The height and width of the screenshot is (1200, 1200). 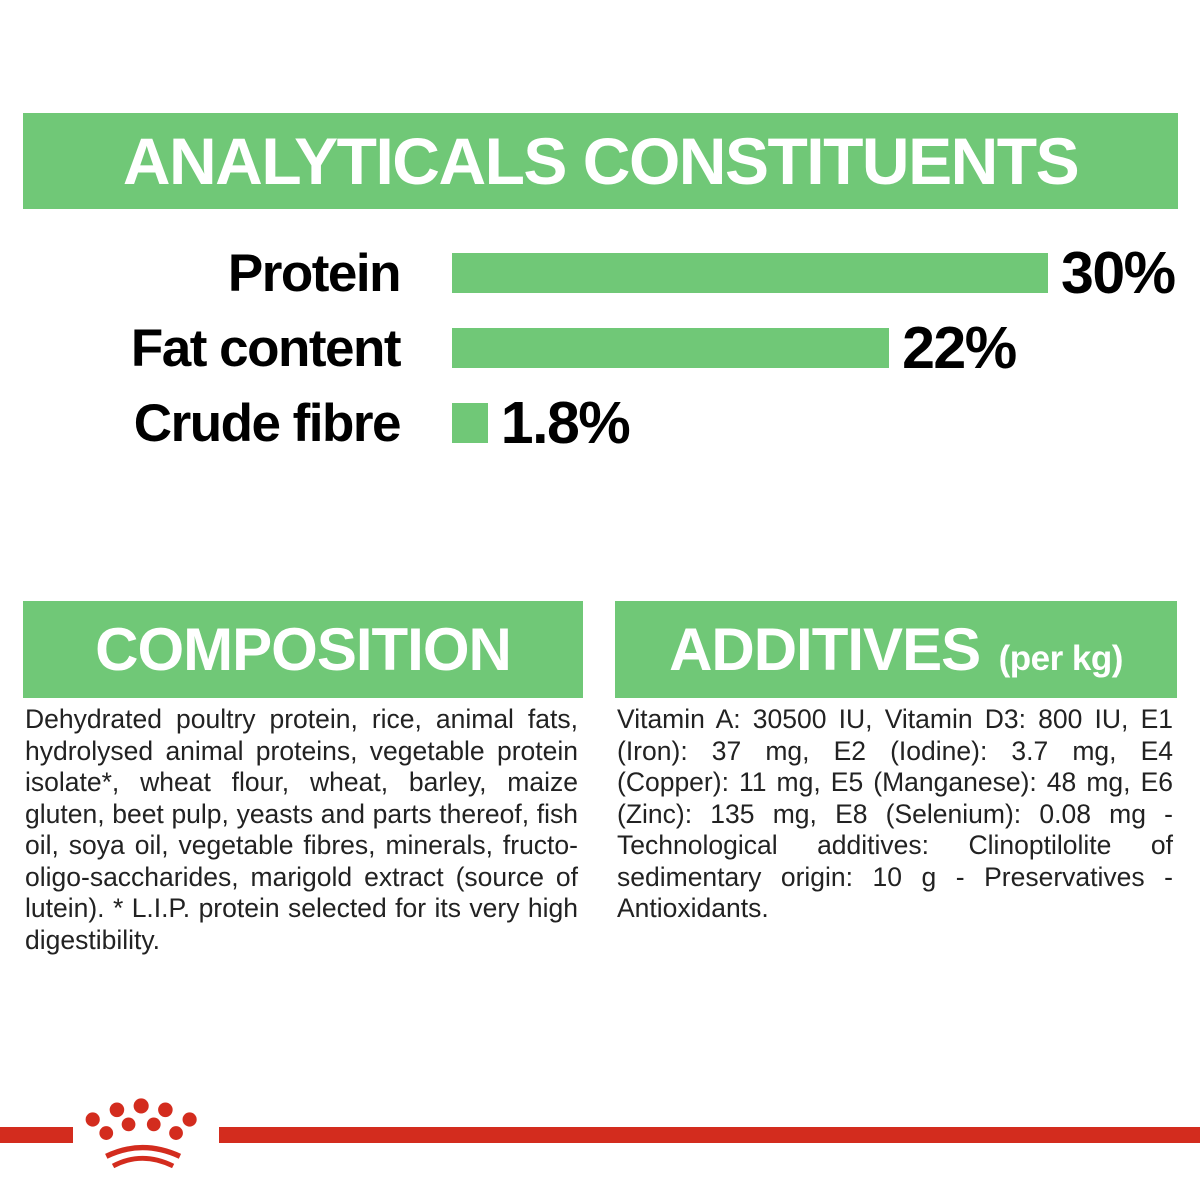 I want to click on additives-banner: ADDITIVES (per kg), so click(x=896, y=649).